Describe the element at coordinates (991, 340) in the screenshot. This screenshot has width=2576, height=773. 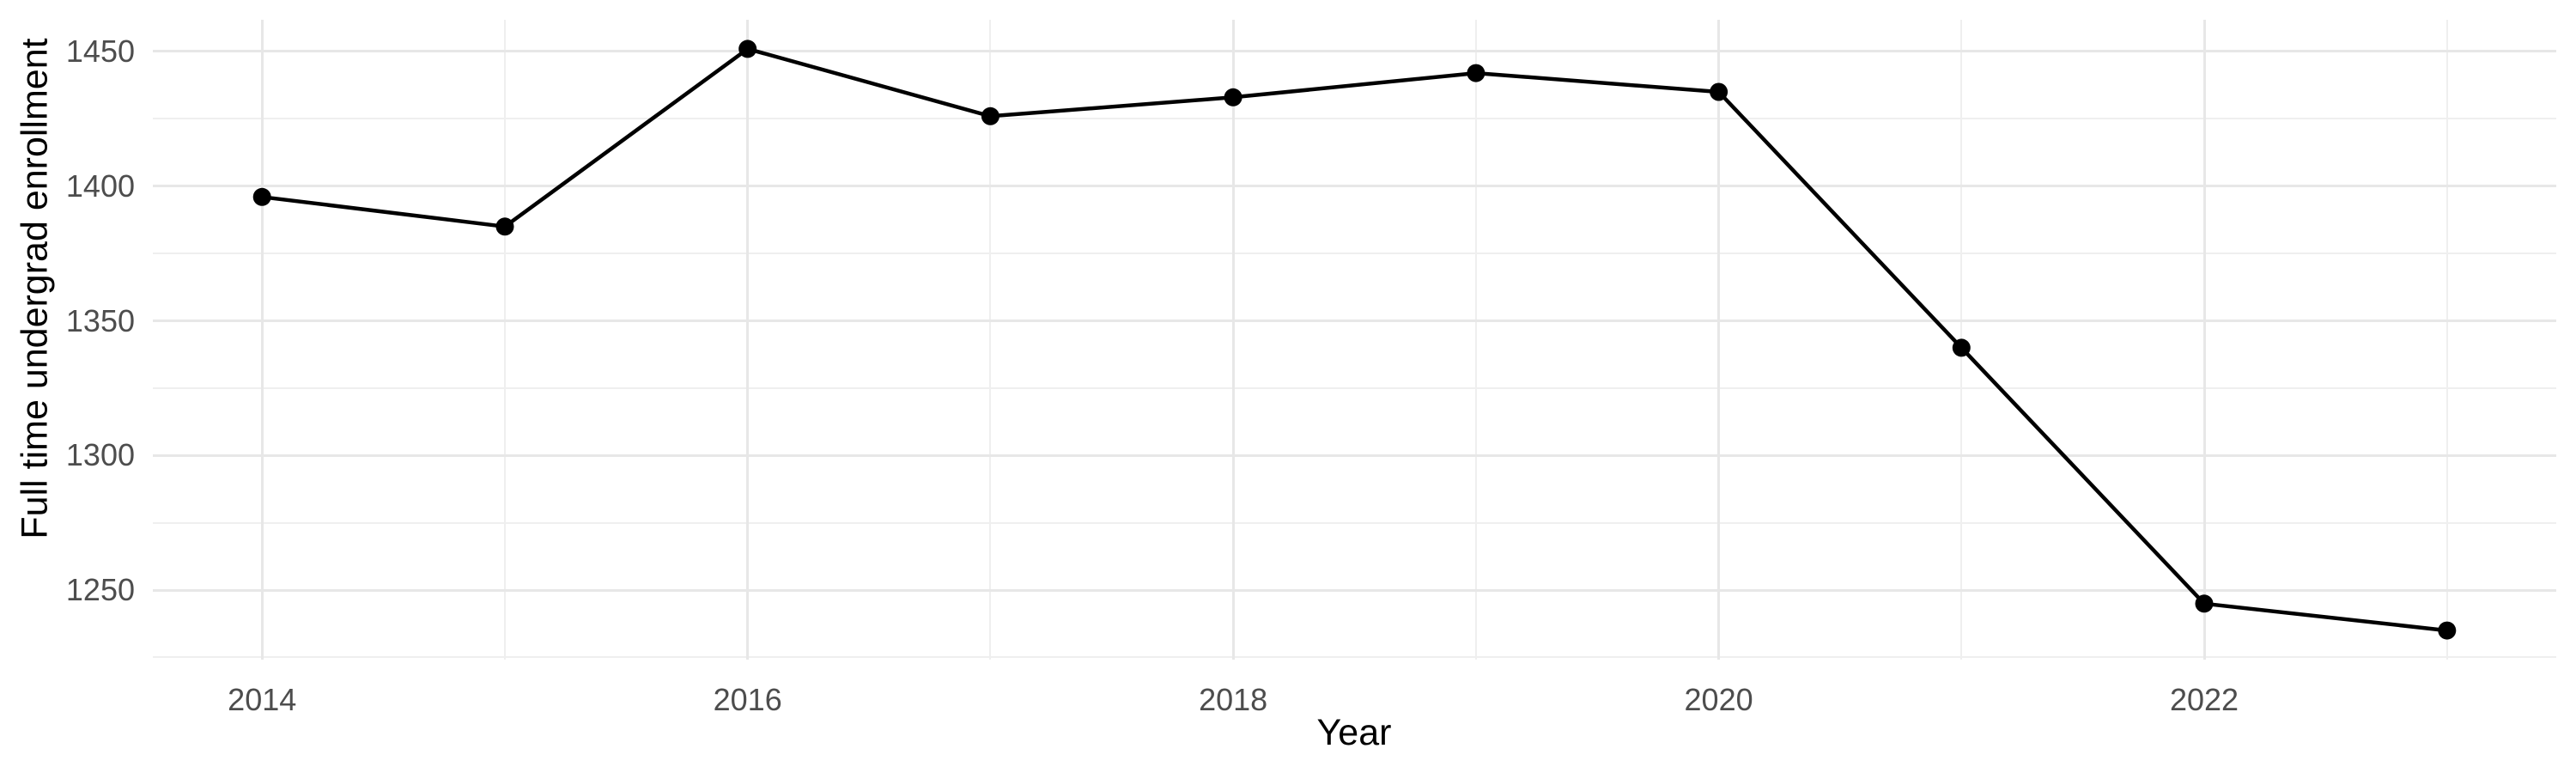
I see `gridline-x-minor-2017` at that location.